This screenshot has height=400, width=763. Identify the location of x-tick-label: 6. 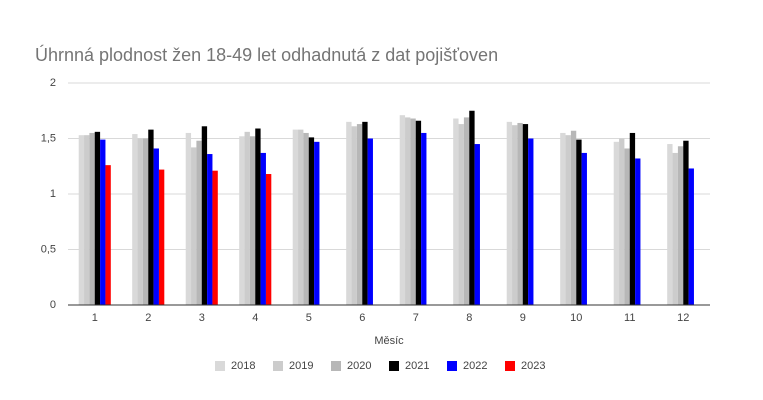
(362, 318).